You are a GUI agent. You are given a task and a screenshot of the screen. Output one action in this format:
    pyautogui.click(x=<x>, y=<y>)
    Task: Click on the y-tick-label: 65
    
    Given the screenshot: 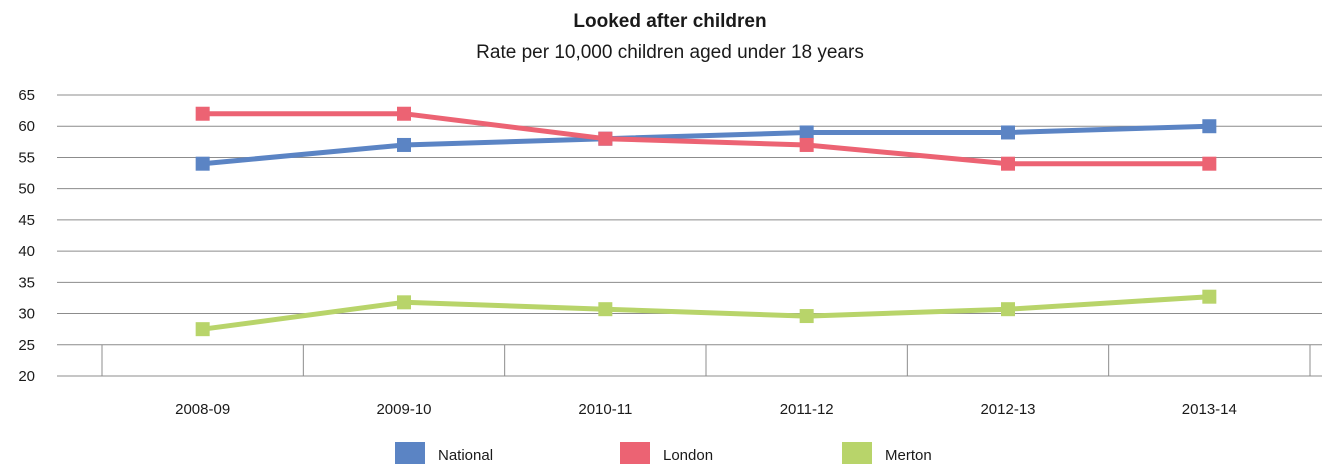 What is the action you would take?
    pyautogui.click(x=26, y=95)
    